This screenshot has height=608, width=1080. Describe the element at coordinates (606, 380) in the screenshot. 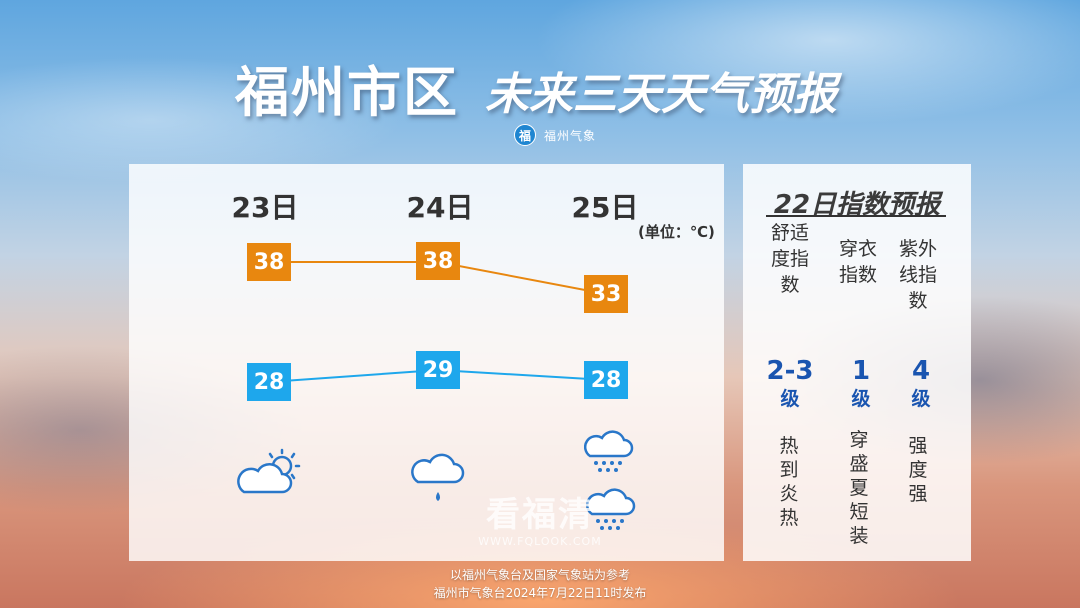

I see `low-temp-3: 28` at that location.